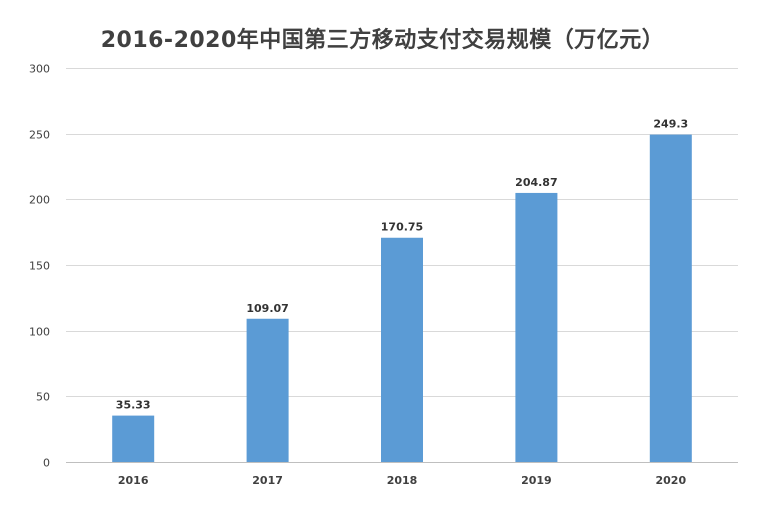  Describe the element at coordinates (39, 69) in the screenshot. I see `y-tick-label: 300` at that location.